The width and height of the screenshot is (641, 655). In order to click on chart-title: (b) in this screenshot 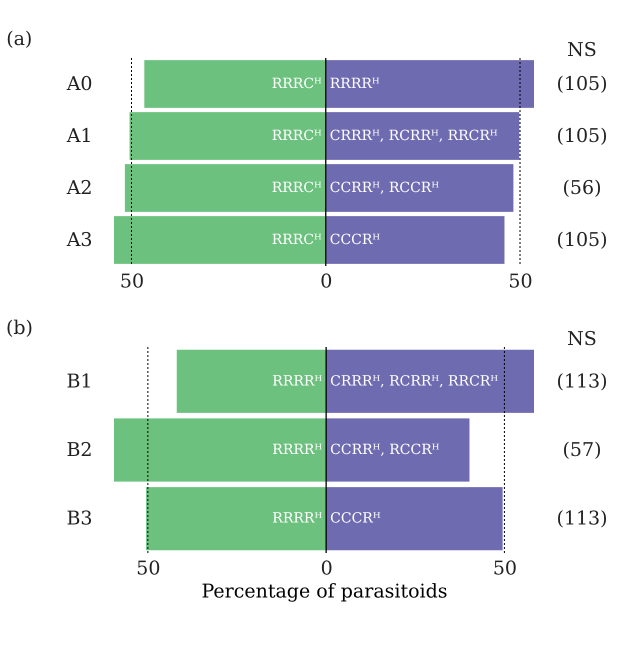, I will do `click(19, 328)`.